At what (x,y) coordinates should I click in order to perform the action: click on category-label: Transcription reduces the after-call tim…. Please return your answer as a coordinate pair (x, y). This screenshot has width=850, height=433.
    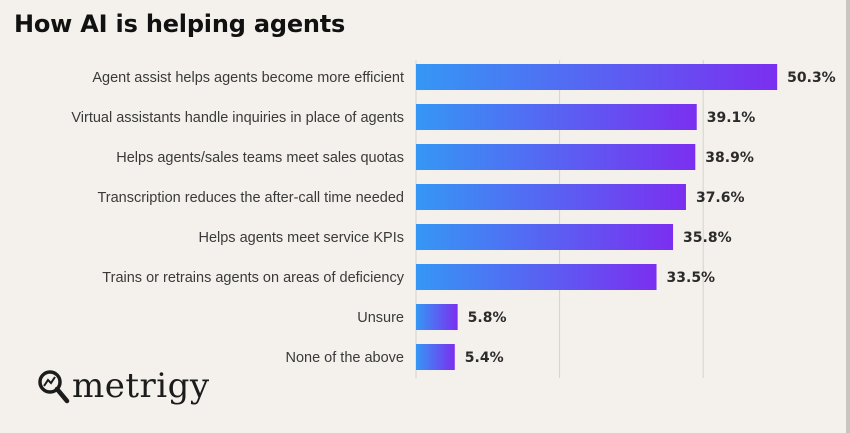
    Looking at the image, I should click on (250, 198).